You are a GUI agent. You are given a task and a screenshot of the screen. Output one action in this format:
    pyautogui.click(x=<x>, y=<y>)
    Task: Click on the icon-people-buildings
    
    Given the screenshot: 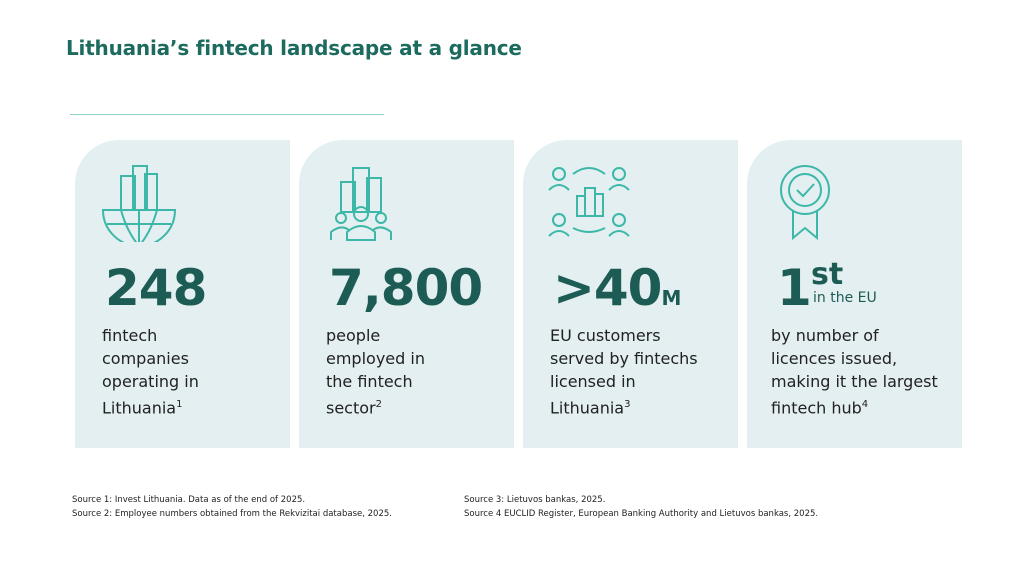 What is the action you would take?
    pyautogui.click(x=361, y=204)
    